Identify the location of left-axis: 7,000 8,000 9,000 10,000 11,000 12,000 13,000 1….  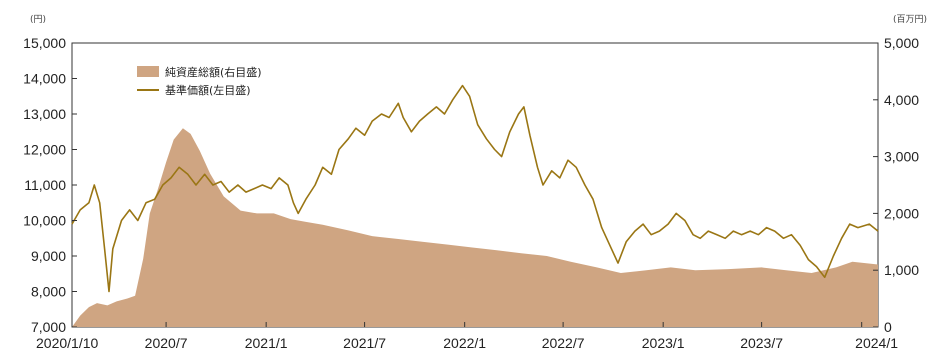
(50, 185).